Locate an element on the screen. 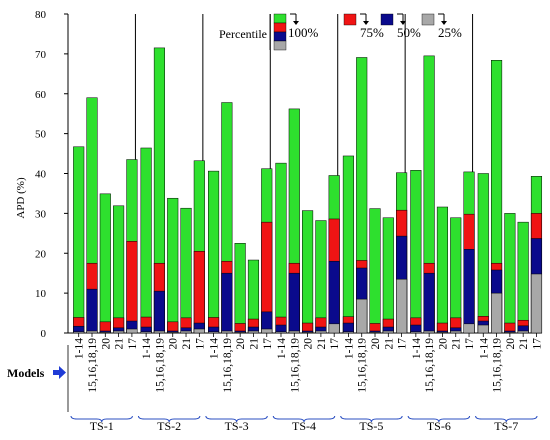  y-tick-label: 50 is located at coordinates (41, 135).